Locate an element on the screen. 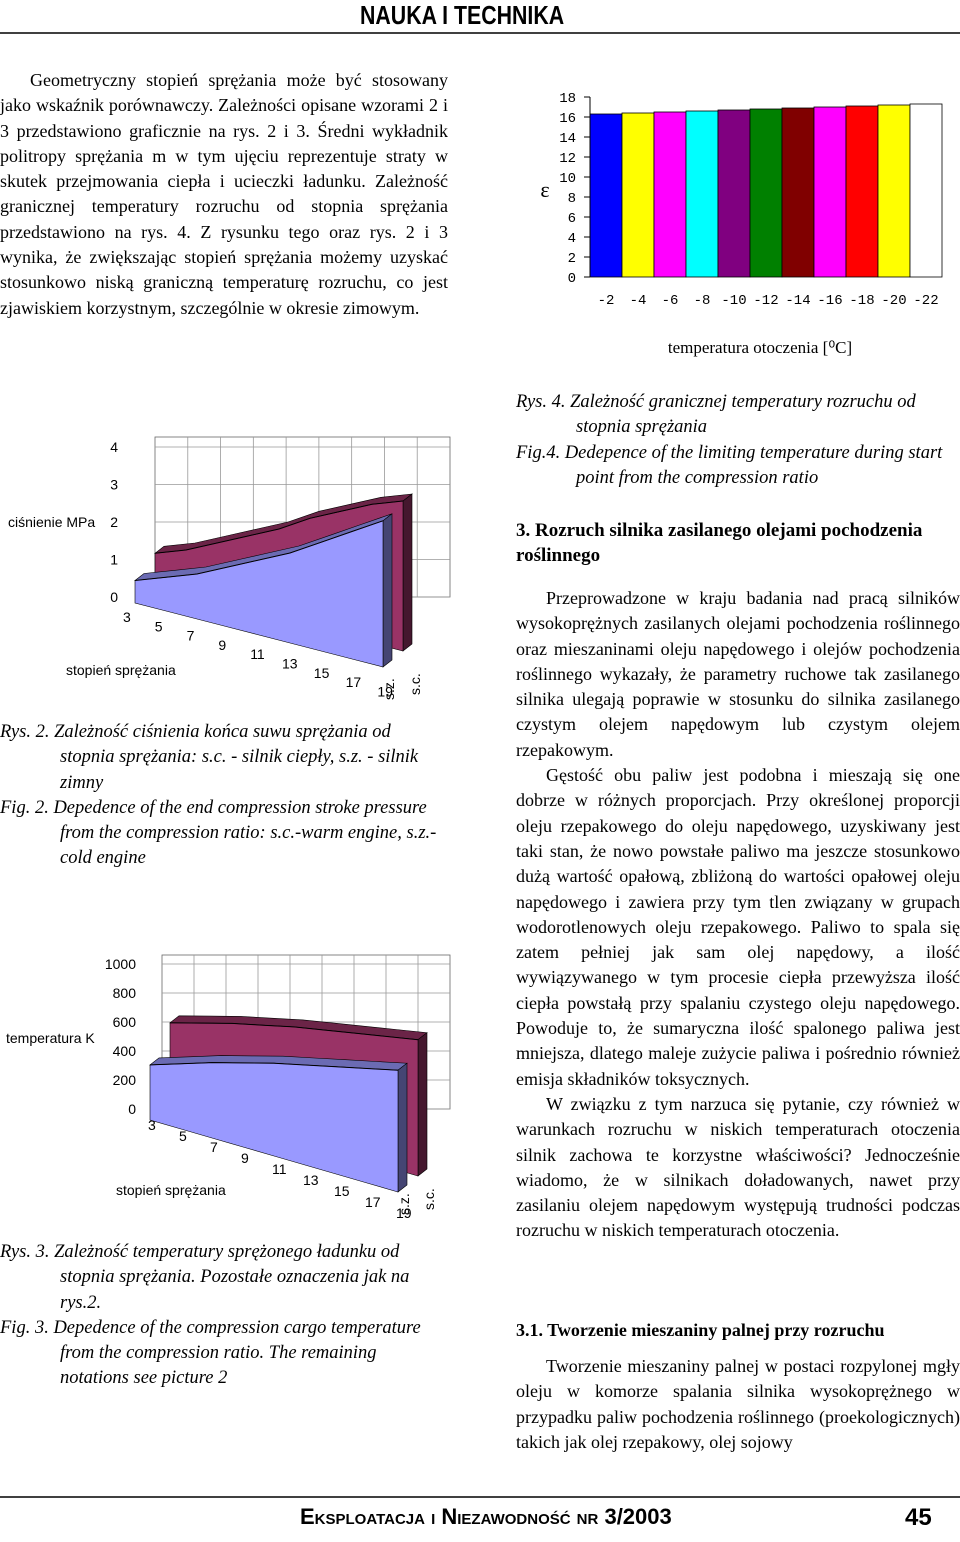 This screenshot has height=1542, width=960. footer-journal: Eksploatacja i Niezawodność nr 3/2003 is located at coordinates (486, 1516).